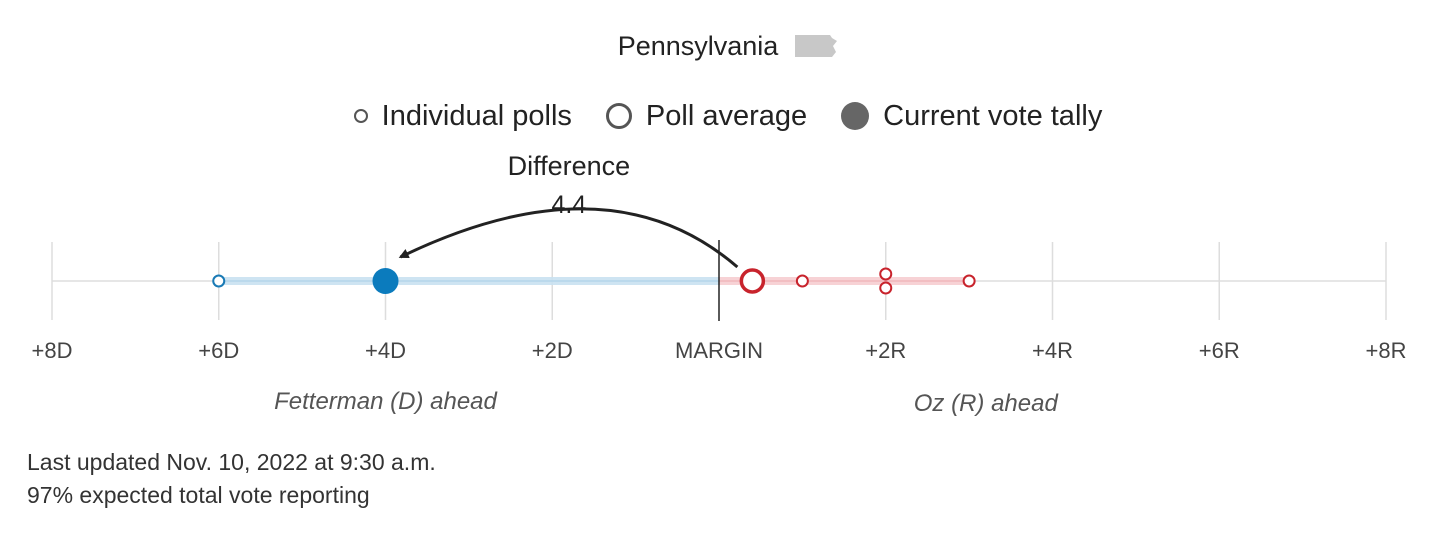 This screenshot has width=1456, height=547. I want to click on legend-label: Individual polls, so click(476, 115).